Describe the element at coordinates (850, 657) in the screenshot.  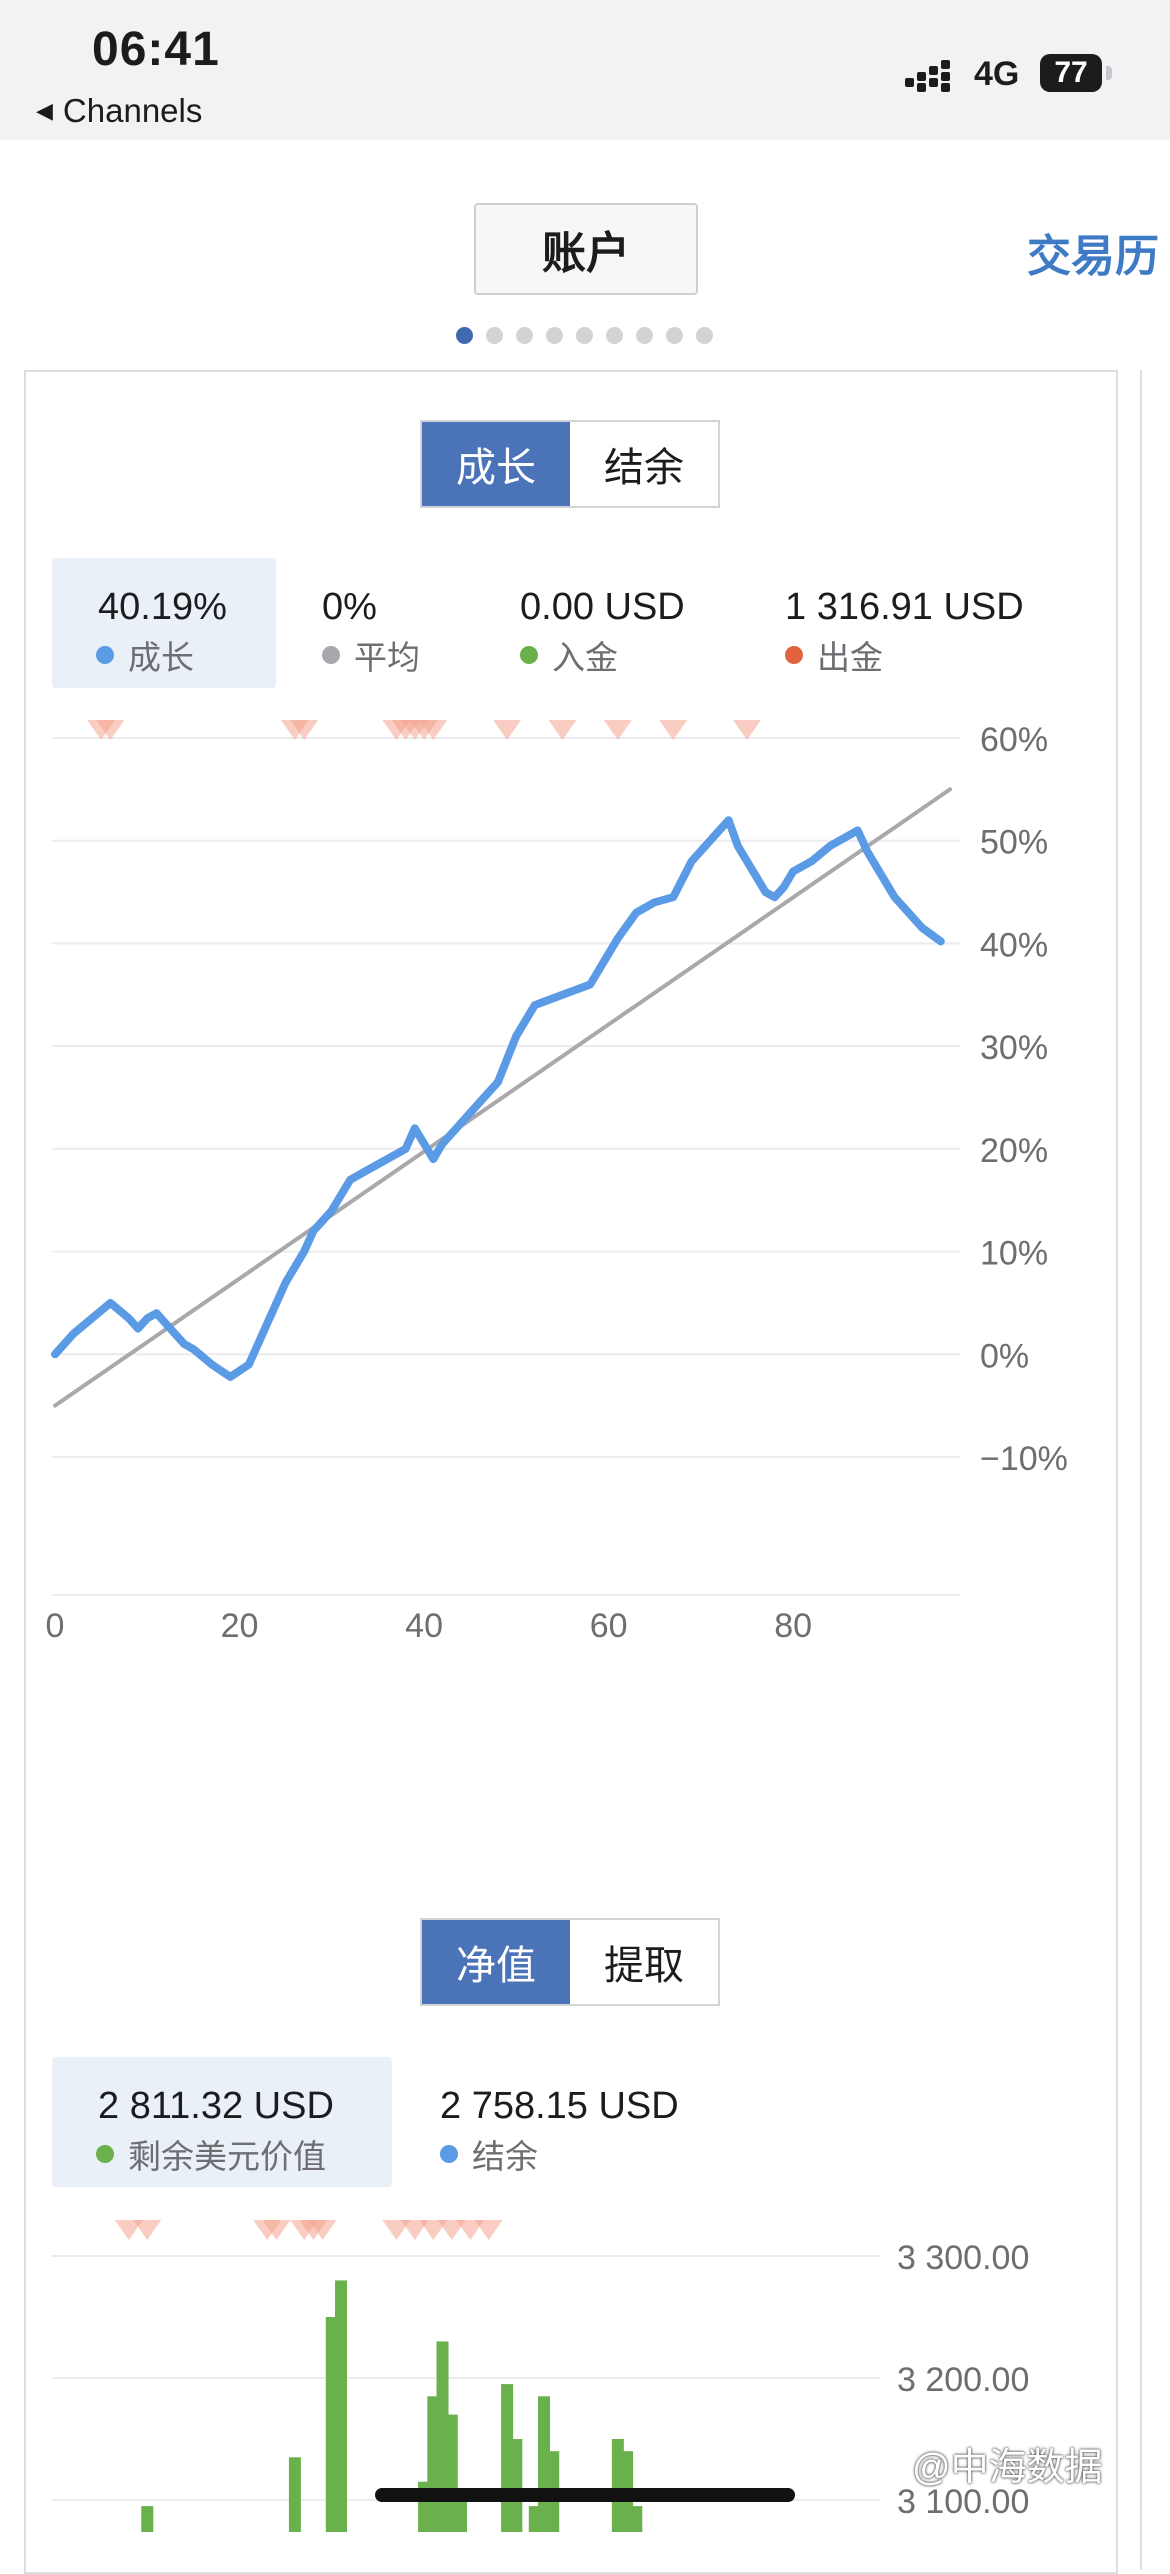
I see `stat-withdrawal-label: 出金` at that location.